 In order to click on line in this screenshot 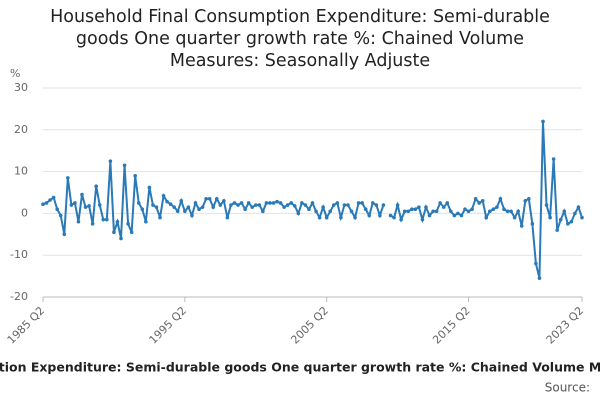, I will do `click(213, 200)`.